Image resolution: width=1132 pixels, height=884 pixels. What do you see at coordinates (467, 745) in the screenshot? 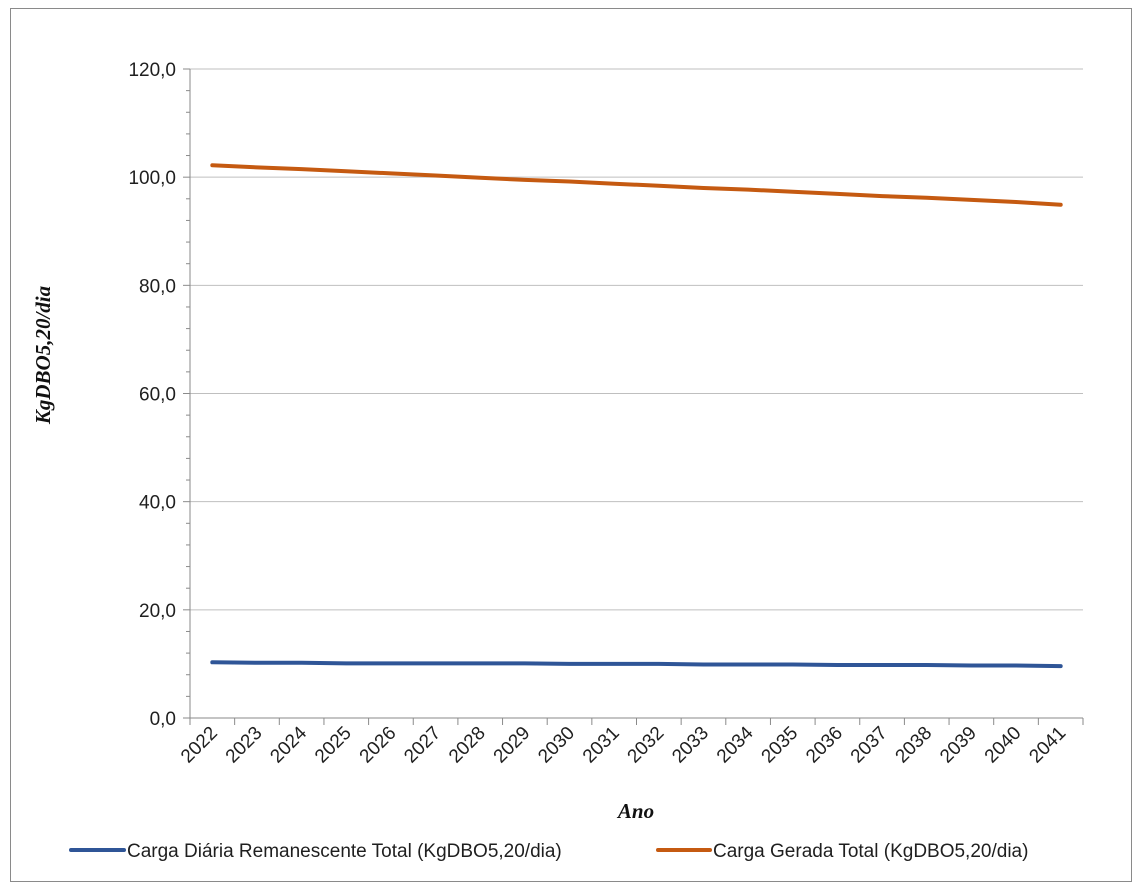
I see `x-tick-label: 2028` at bounding box center [467, 745].